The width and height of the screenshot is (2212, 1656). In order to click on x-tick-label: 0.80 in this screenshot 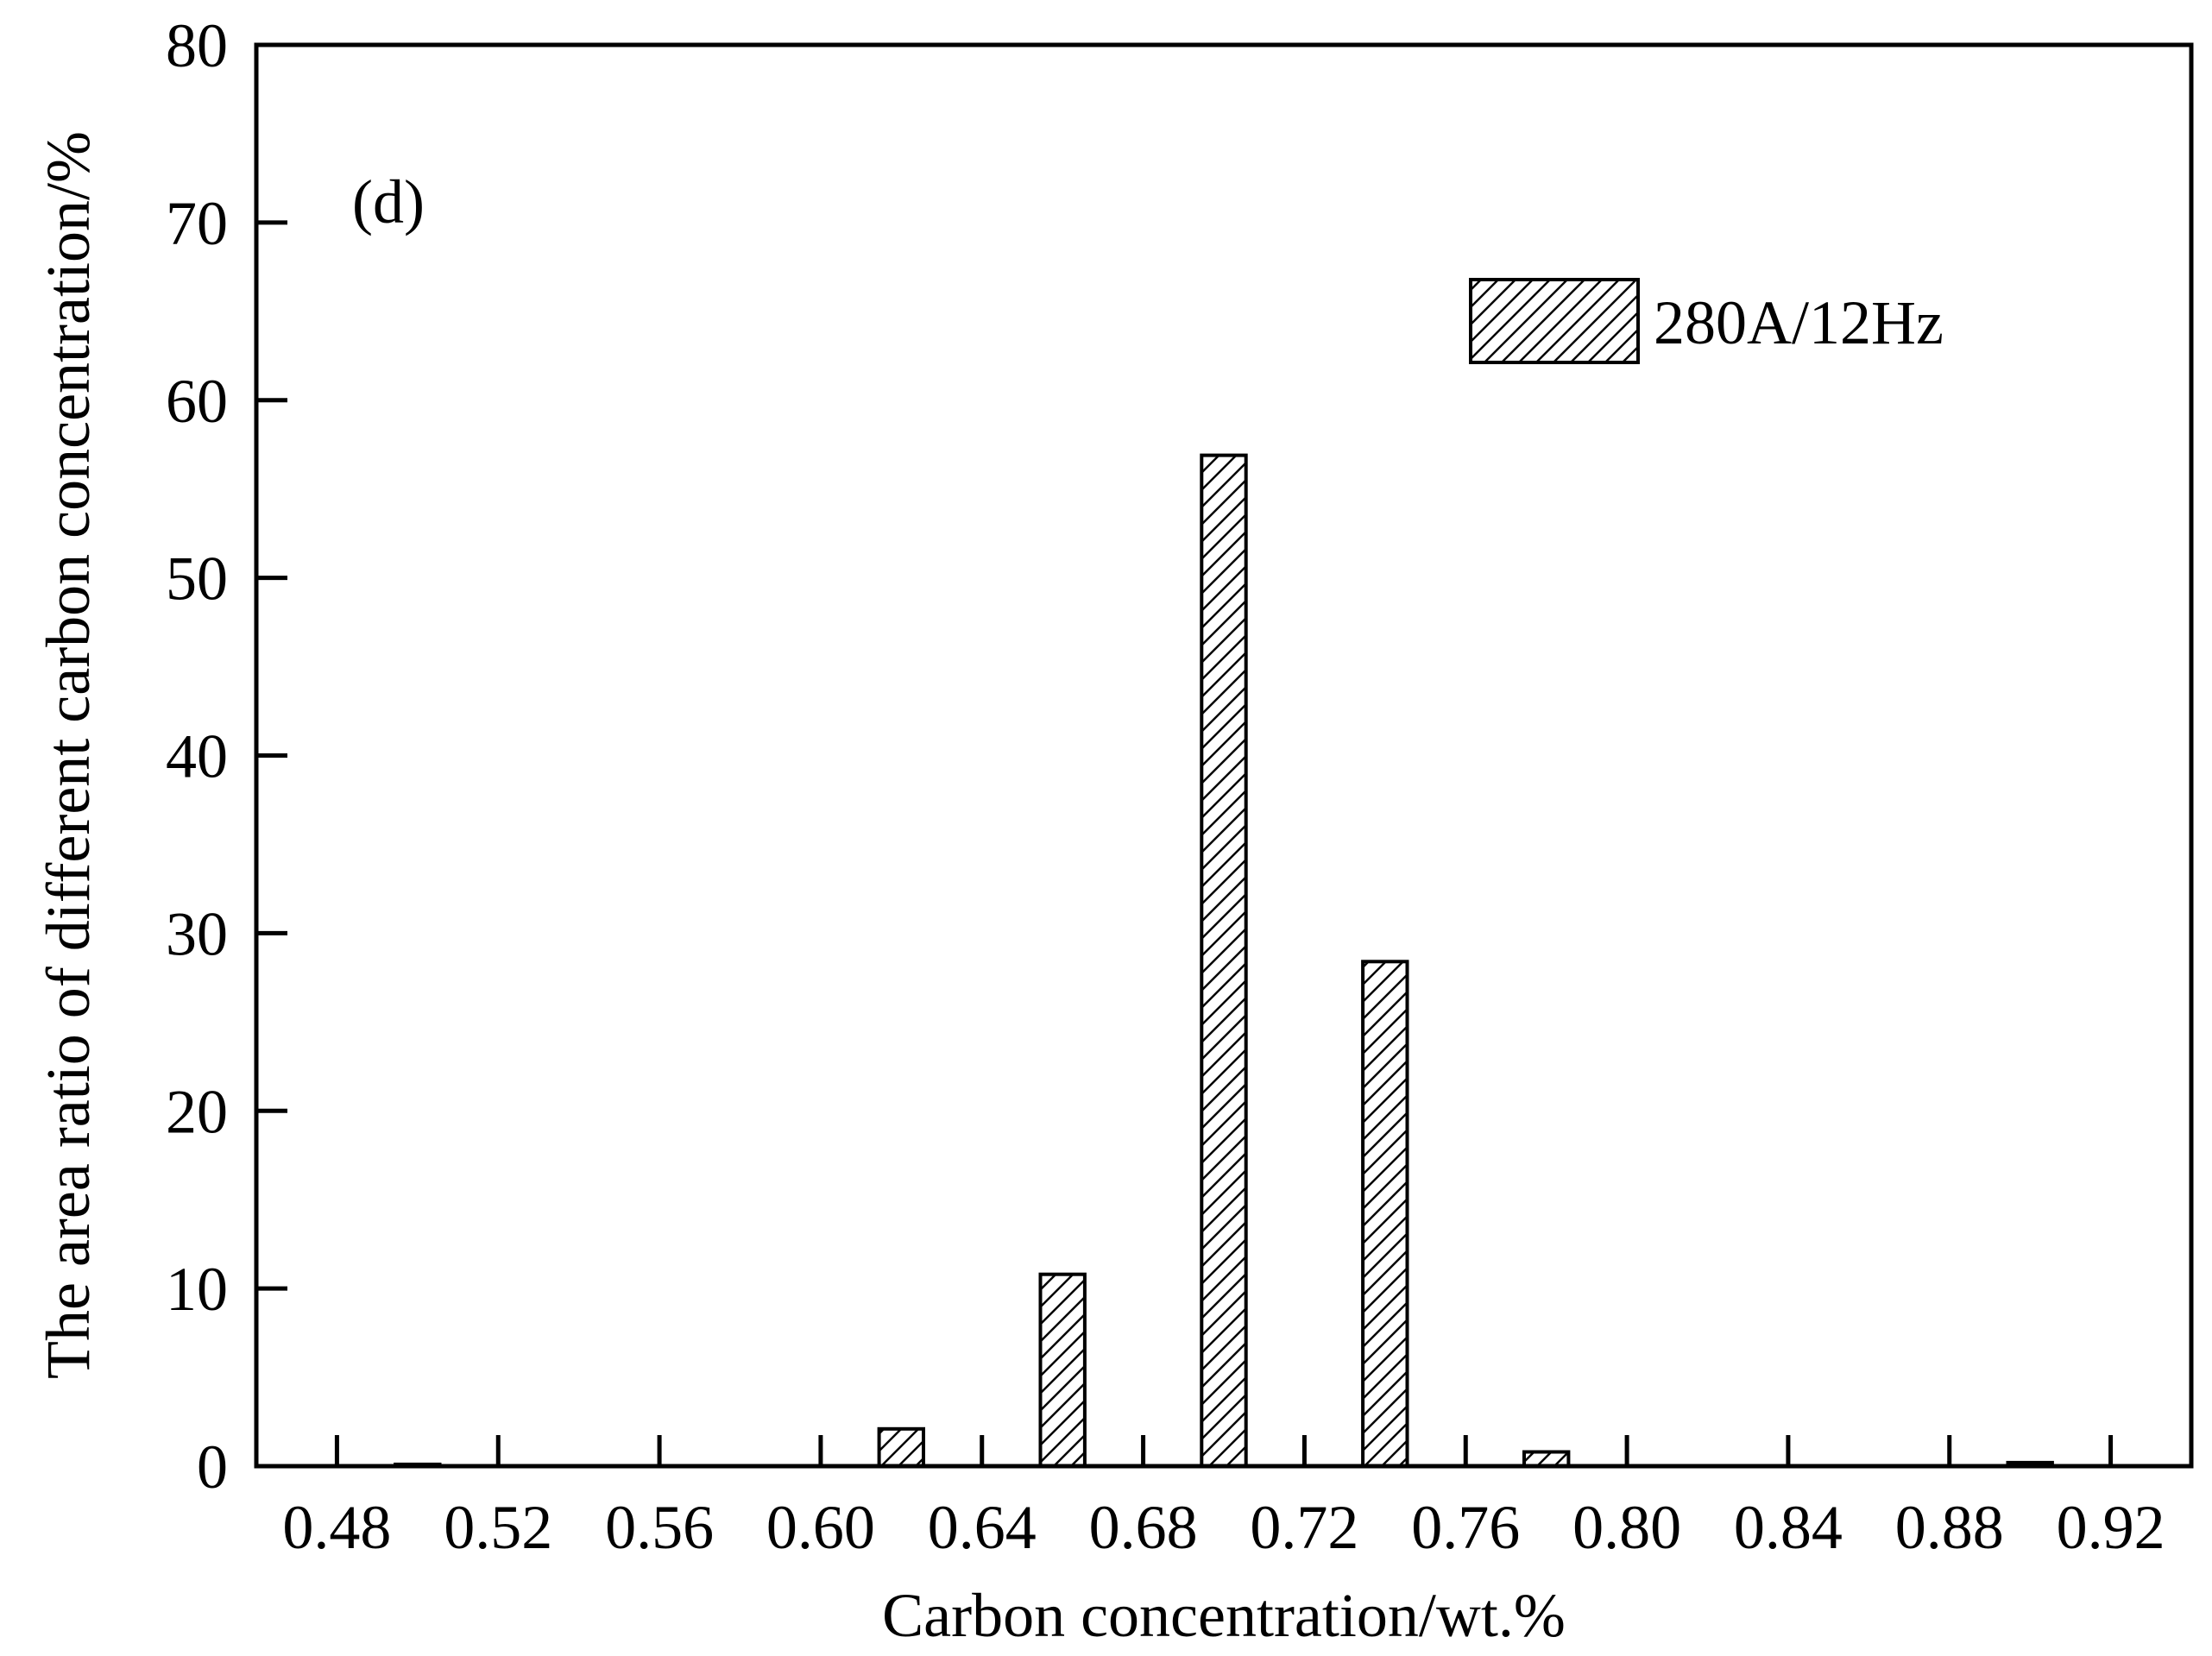, I will do `click(1627, 1527)`.